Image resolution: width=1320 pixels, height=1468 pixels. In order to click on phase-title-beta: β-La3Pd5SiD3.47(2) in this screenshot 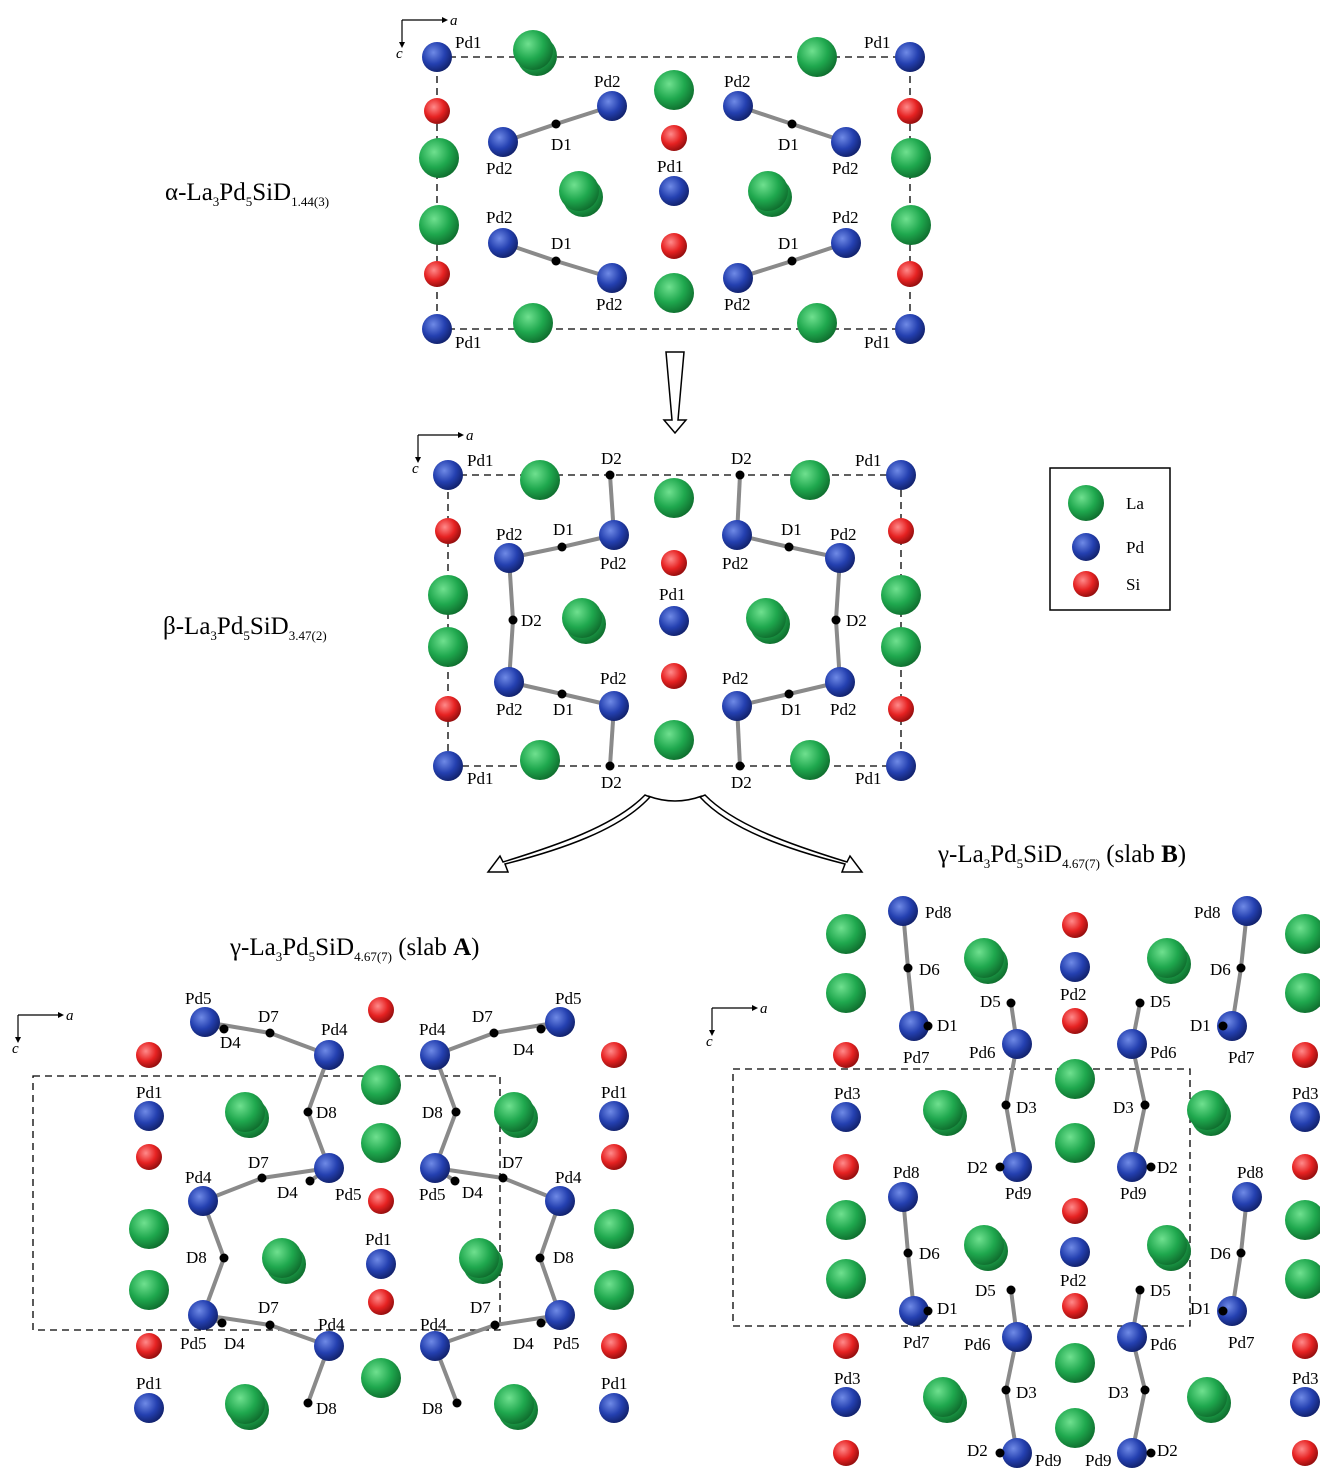, I will do `click(245, 628)`.